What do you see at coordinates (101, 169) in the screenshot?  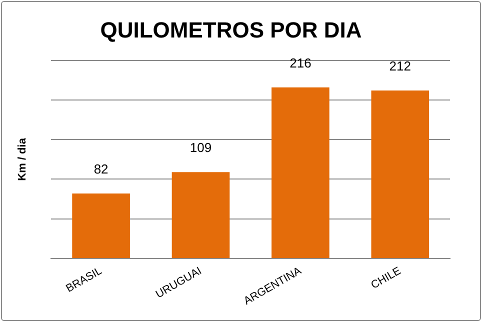 I see `data-label: 82` at bounding box center [101, 169].